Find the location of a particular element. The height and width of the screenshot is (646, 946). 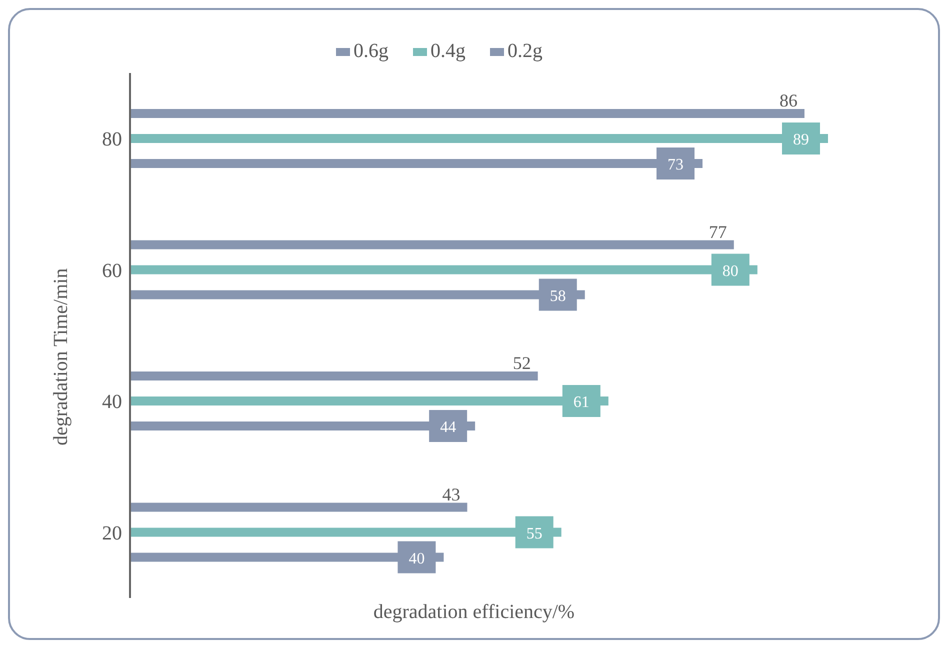

data-label: 89 is located at coordinates (801, 140).